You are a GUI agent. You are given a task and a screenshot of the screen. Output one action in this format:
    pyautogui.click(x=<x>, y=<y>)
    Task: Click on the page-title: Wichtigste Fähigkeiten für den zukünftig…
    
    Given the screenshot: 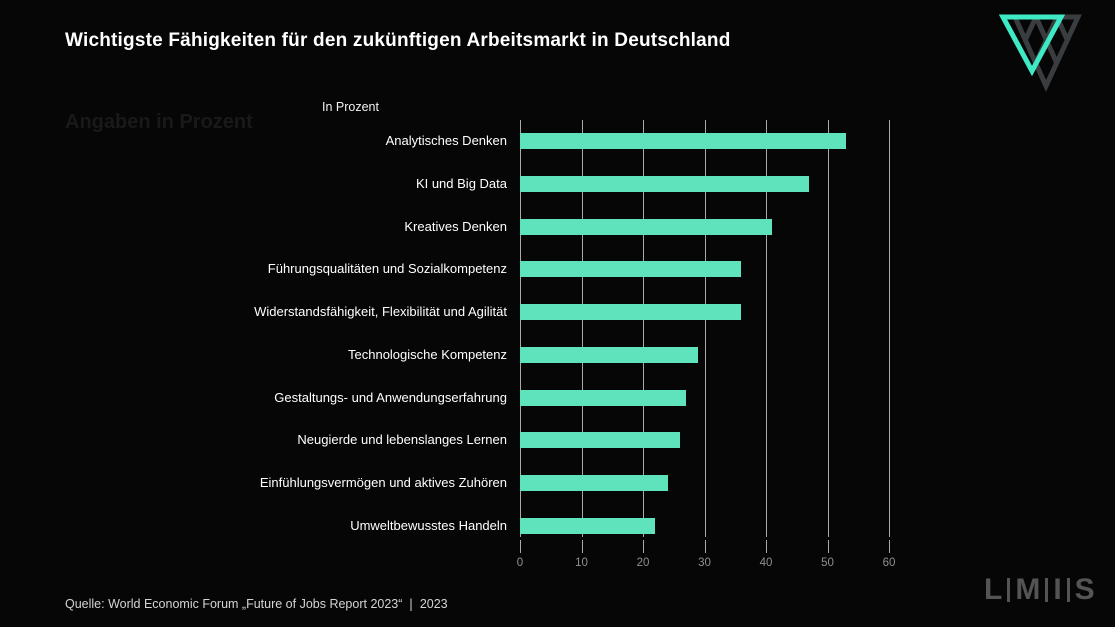 What is the action you would take?
    pyautogui.click(x=398, y=40)
    